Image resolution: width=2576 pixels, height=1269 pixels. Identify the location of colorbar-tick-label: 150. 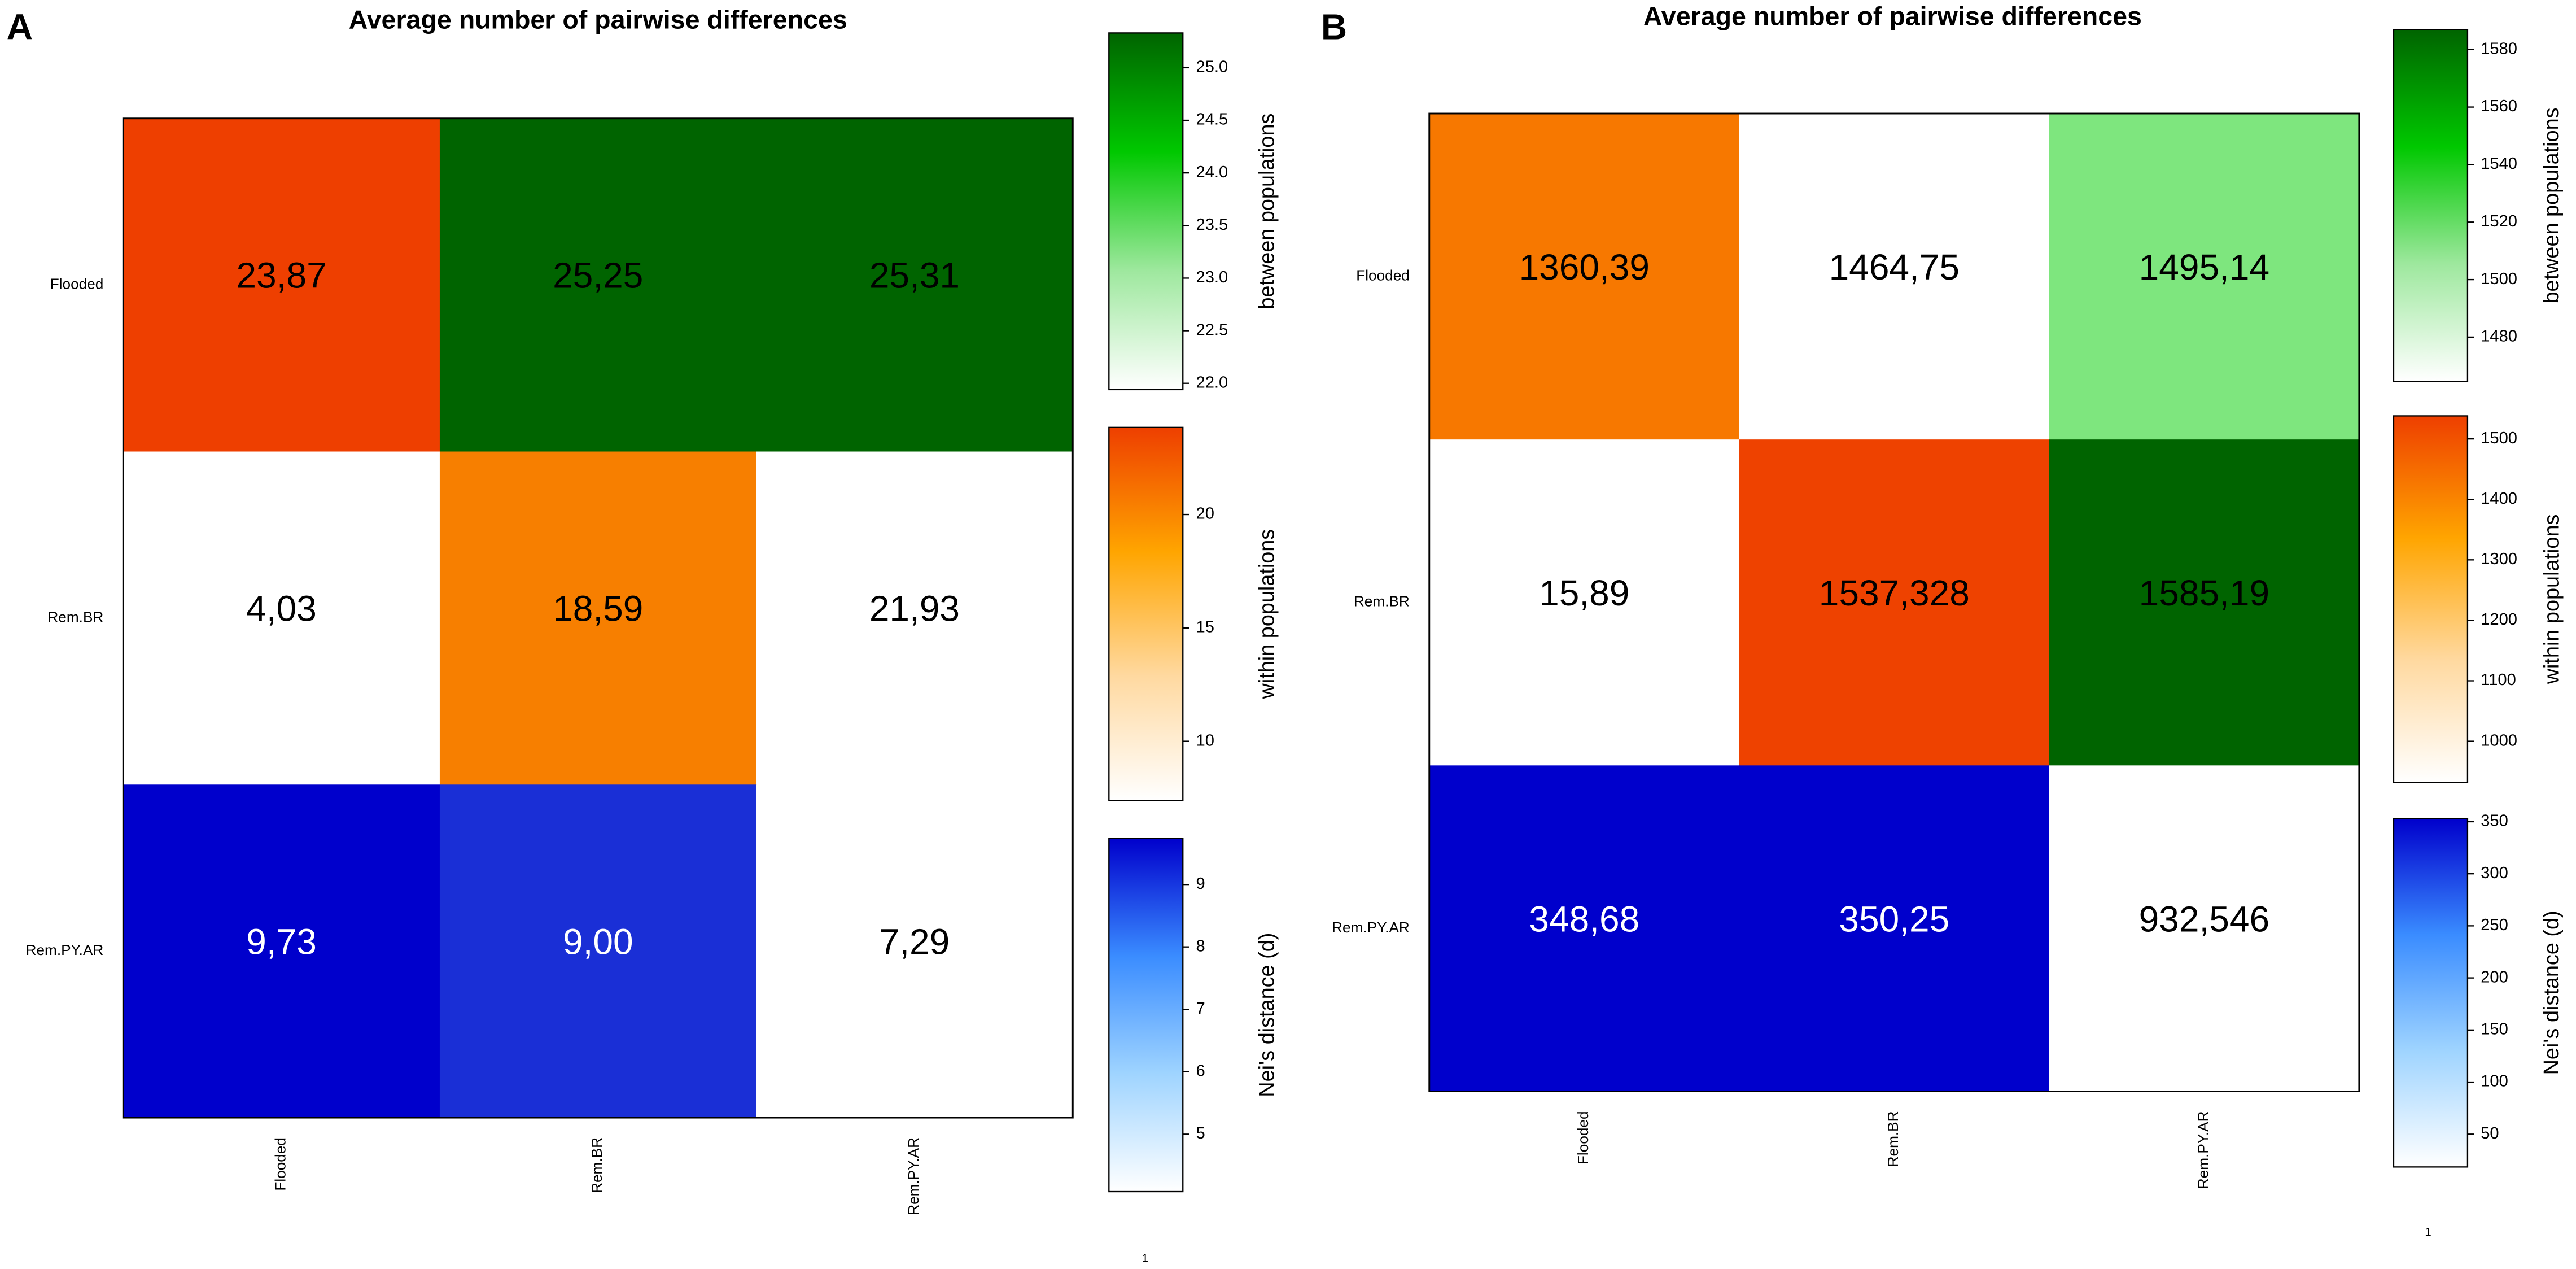
(2494, 1030).